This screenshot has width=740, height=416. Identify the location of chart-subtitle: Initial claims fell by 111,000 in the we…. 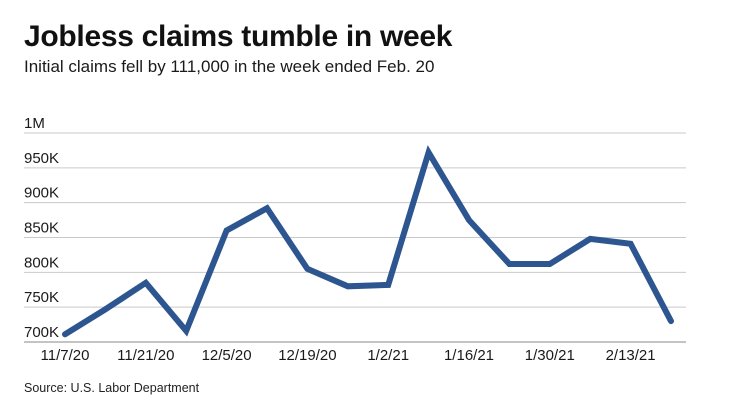
(229, 66).